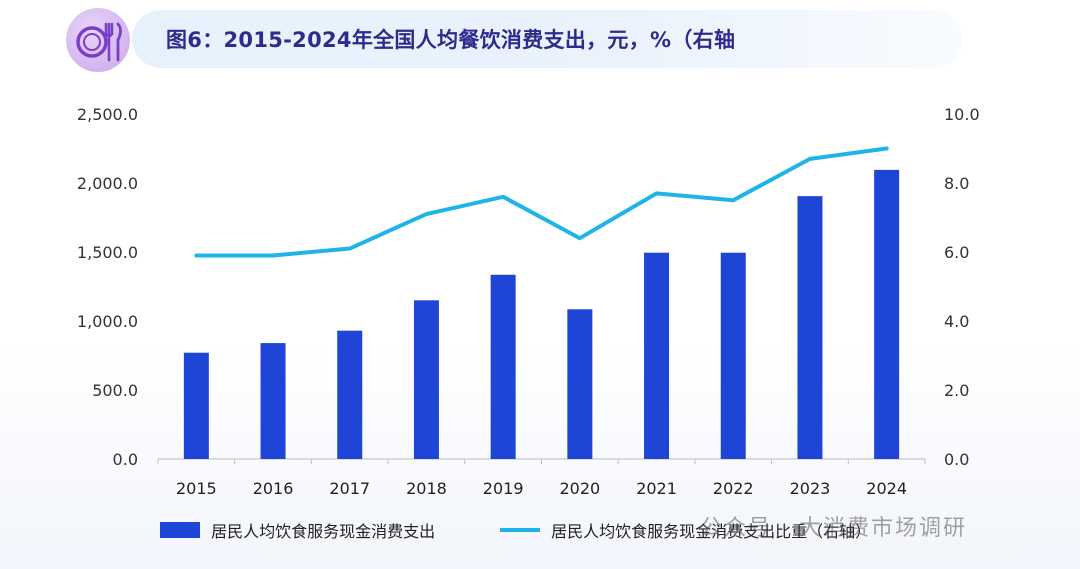 This screenshot has height=569, width=1080. Describe the element at coordinates (503, 488) in the screenshot. I see `x-tick-label: 2019` at that location.